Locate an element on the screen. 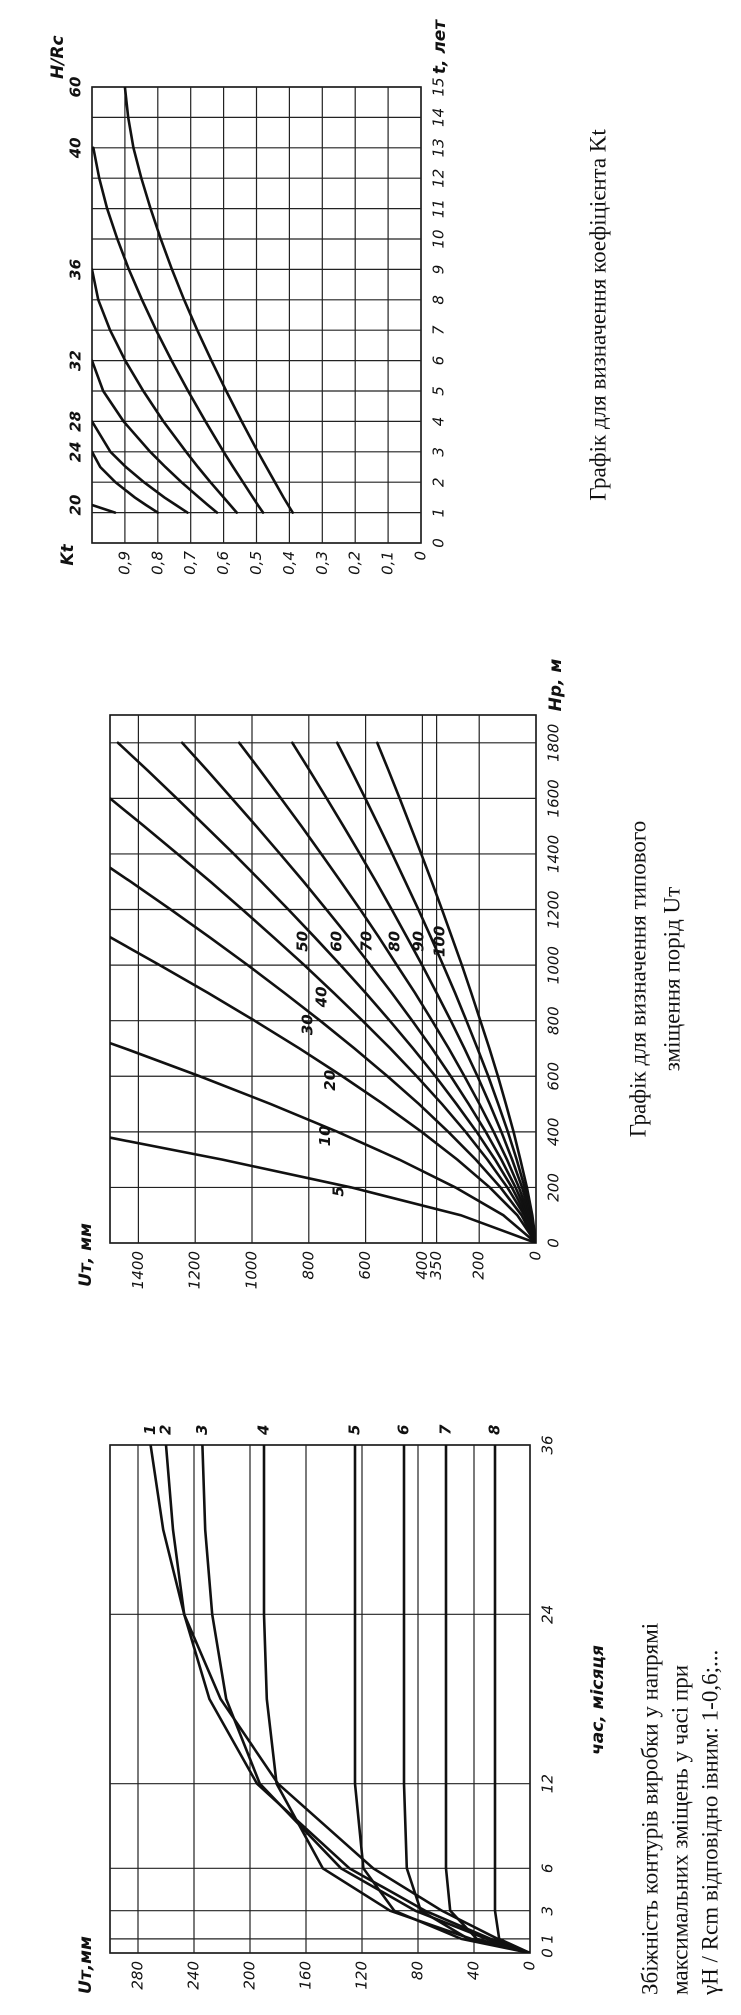 The image size is (741, 2015). curve-label: 100 is located at coordinates (439, 941).